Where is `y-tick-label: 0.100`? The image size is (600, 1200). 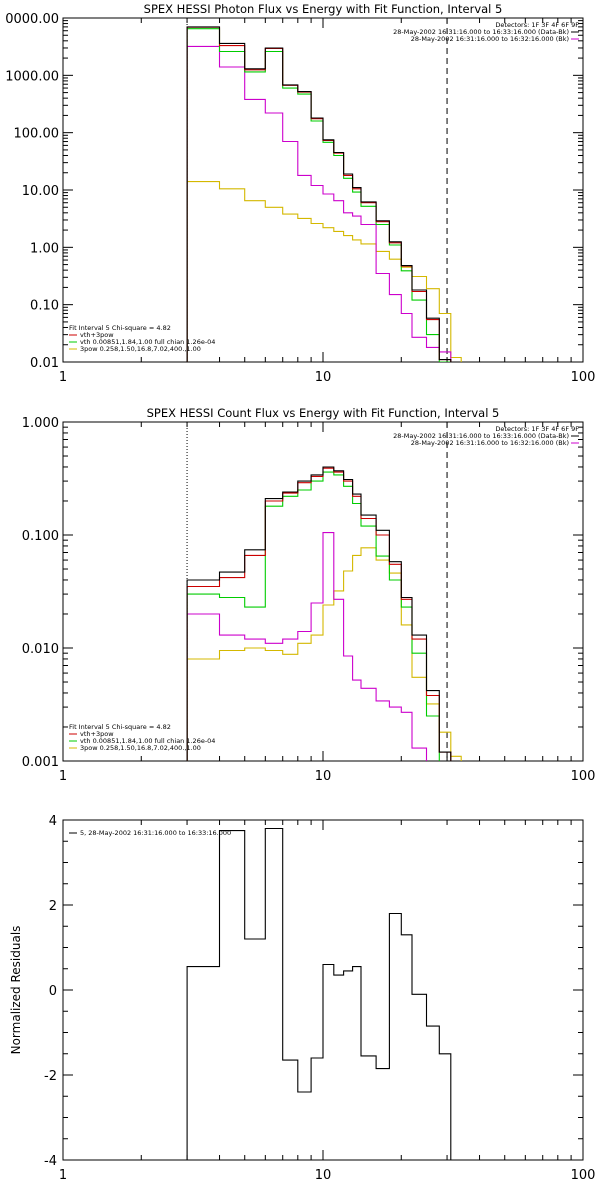
y-tick-label: 0.100 is located at coordinates (40, 536).